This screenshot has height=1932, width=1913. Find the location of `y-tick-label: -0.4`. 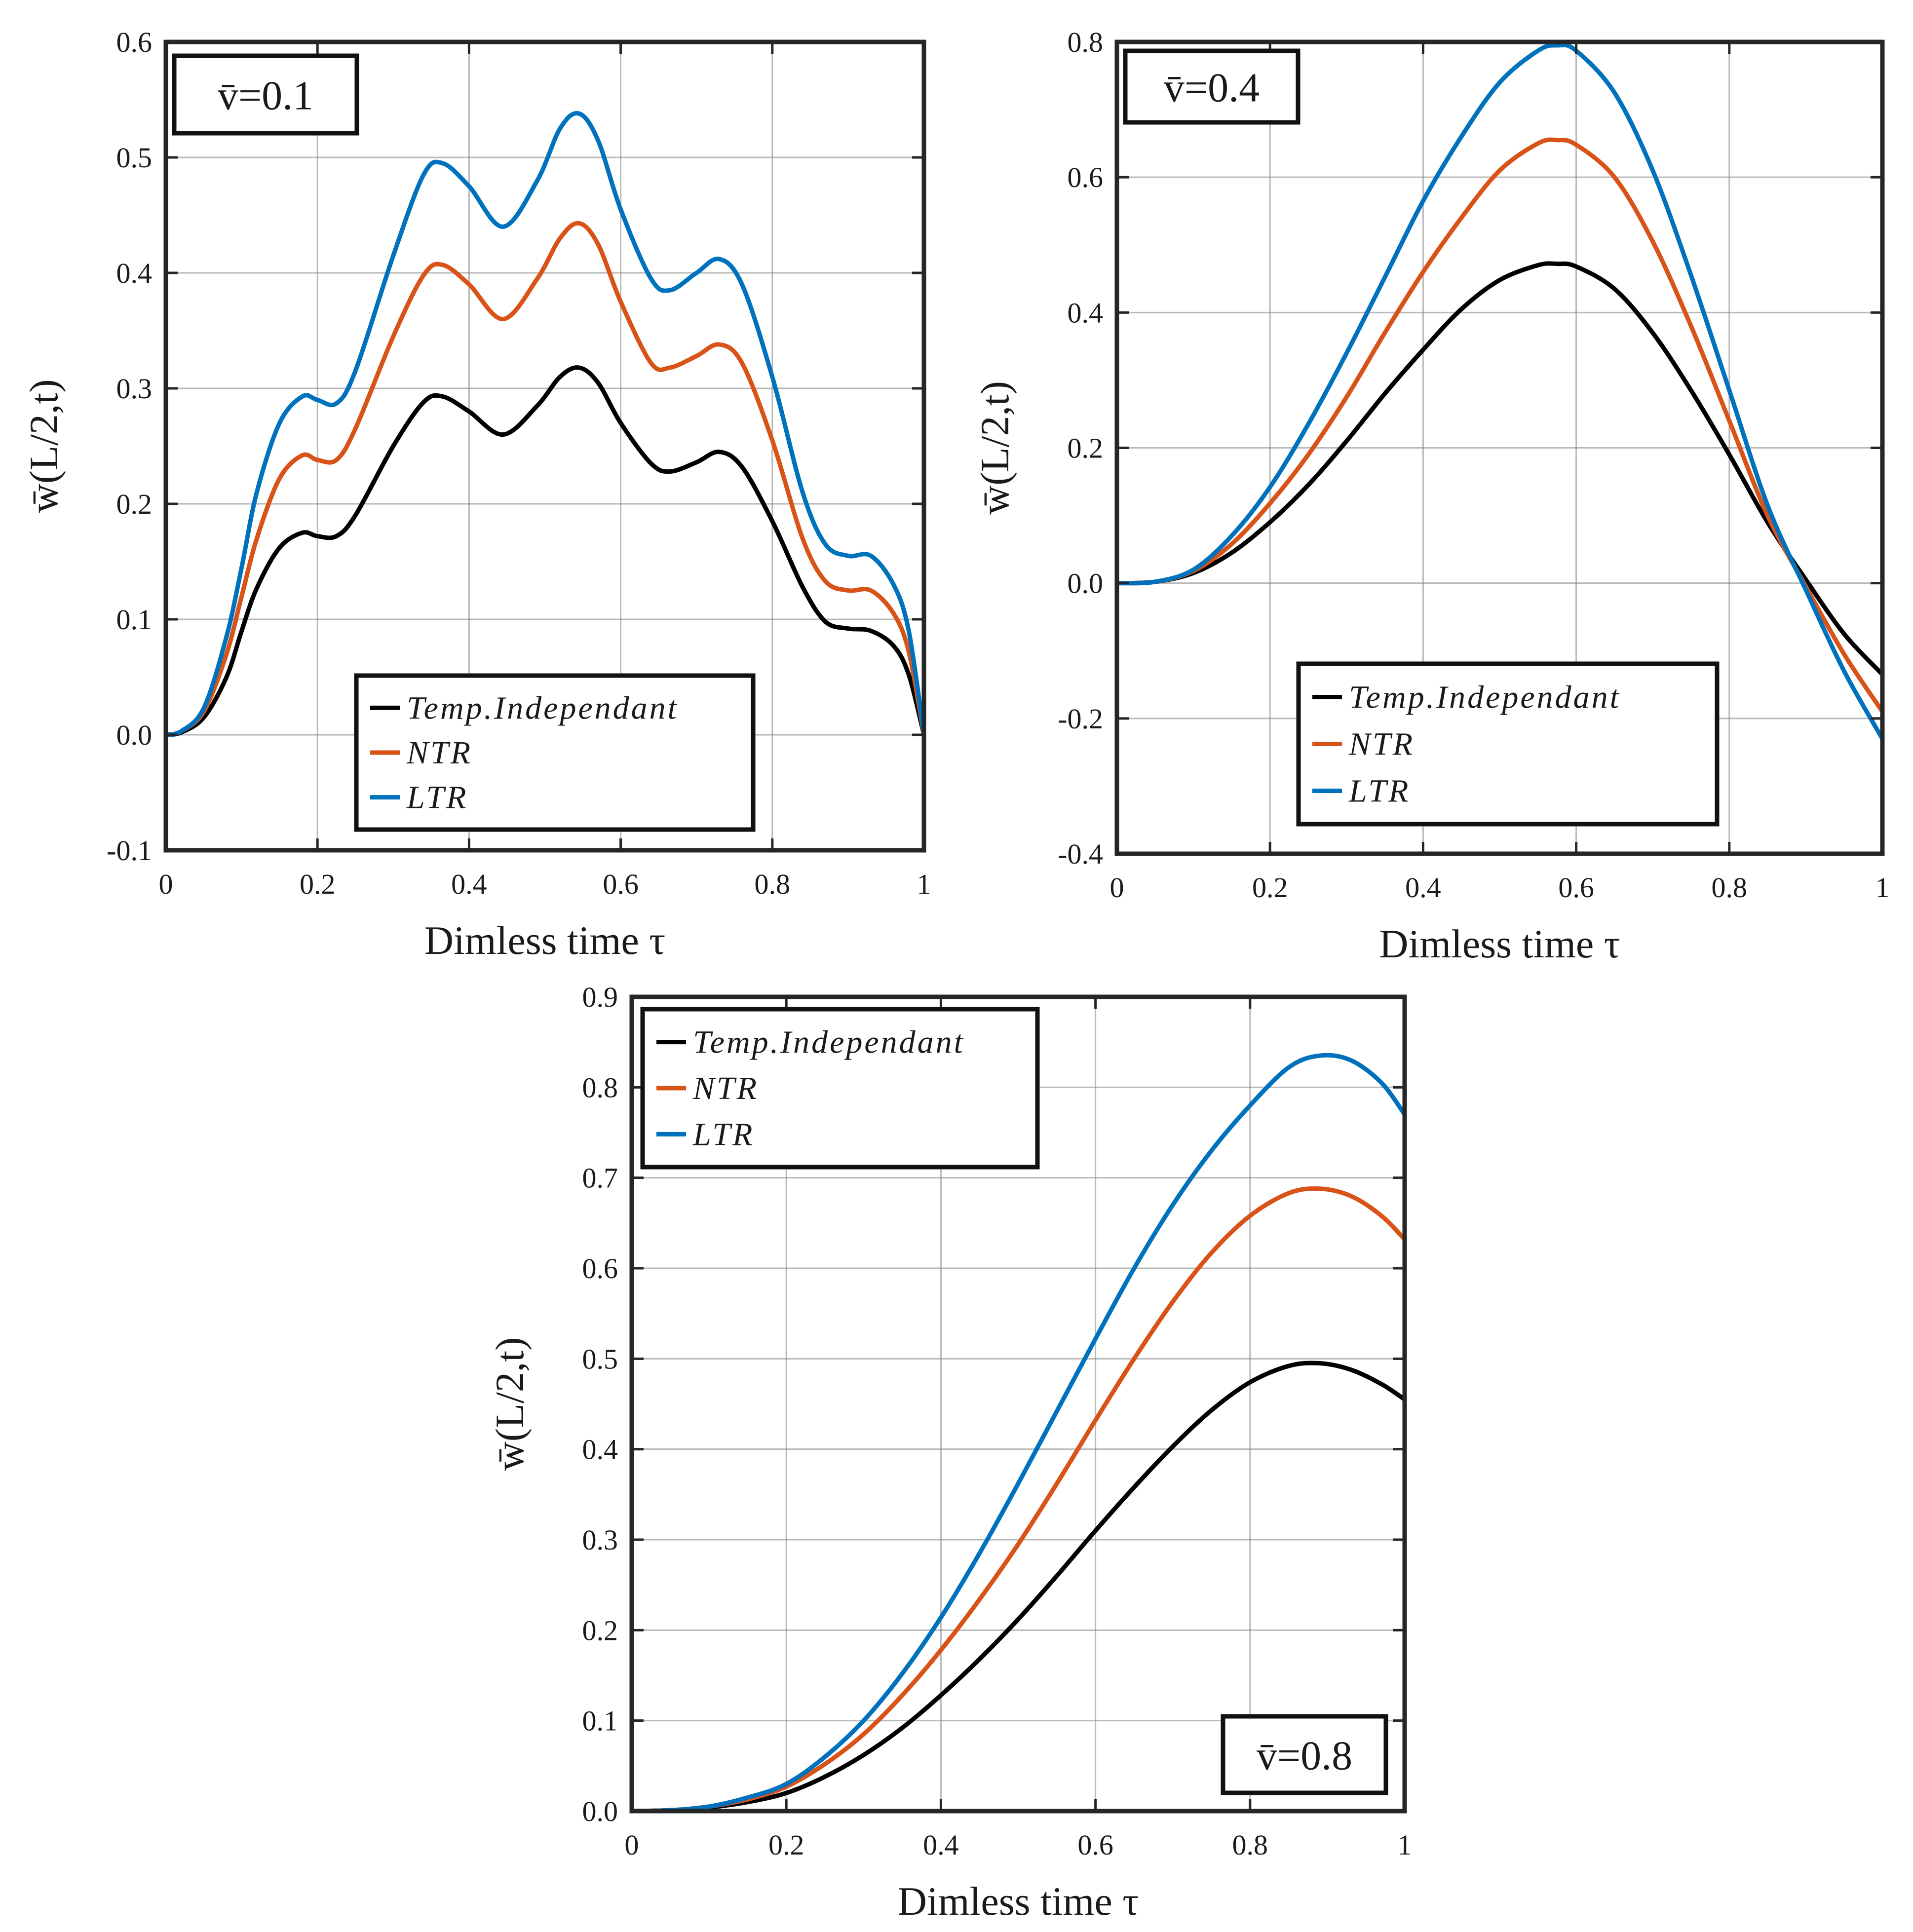

y-tick-label: -0.4 is located at coordinates (1080, 854).